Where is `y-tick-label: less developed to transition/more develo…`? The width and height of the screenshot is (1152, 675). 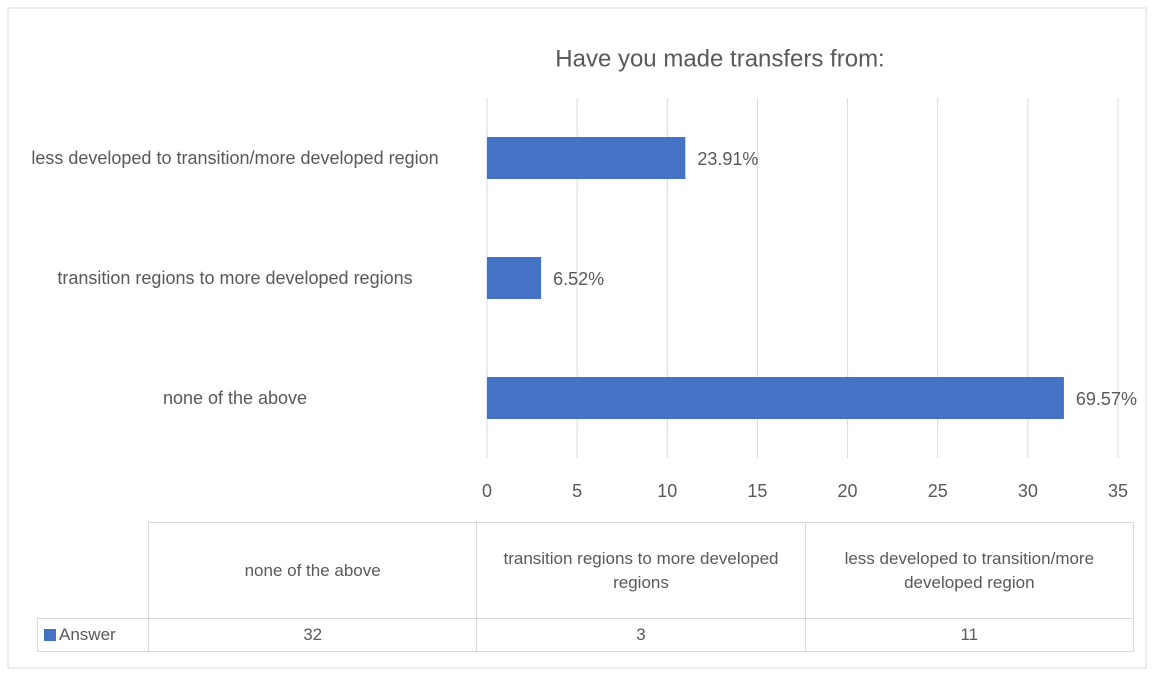
y-tick-label: less developed to transition/more develo… is located at coordinates (235, 158).